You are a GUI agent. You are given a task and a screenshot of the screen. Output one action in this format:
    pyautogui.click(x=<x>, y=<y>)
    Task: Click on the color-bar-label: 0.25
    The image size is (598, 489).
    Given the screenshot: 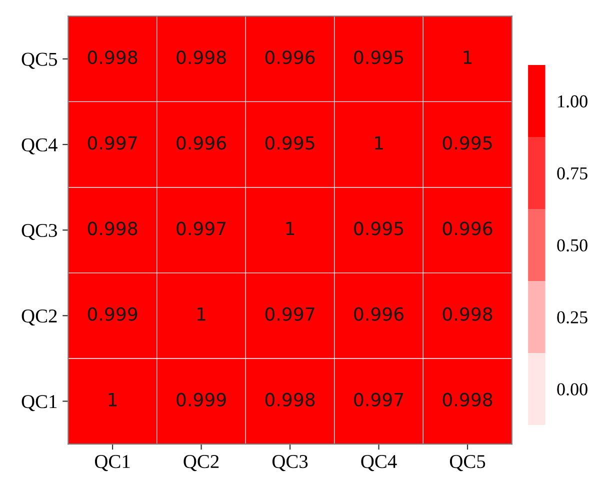 What is the action you would take?
    pyautogui.click(x=572, y=317)
    